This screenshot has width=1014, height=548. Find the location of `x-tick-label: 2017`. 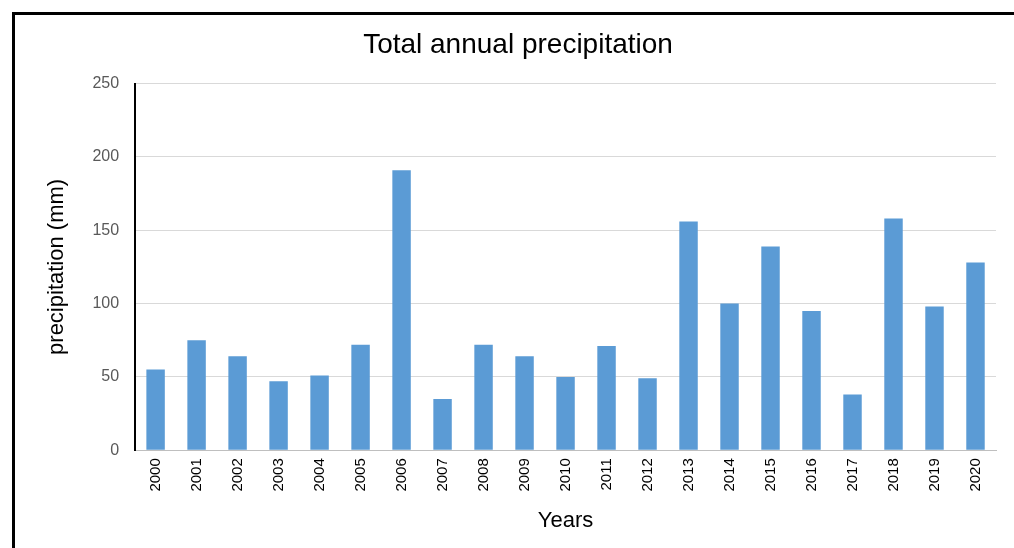

x-tick-label: 2017 is located at coordinates (851, 475).